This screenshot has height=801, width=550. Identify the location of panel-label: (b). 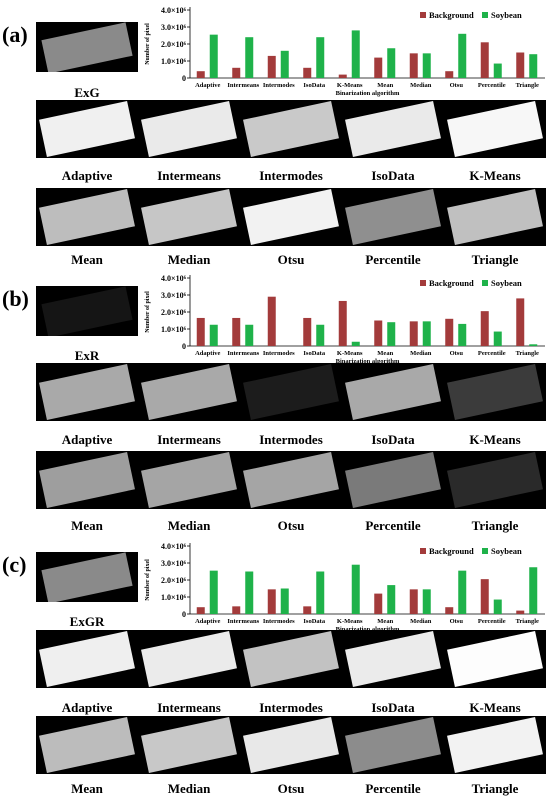
(15, 298).